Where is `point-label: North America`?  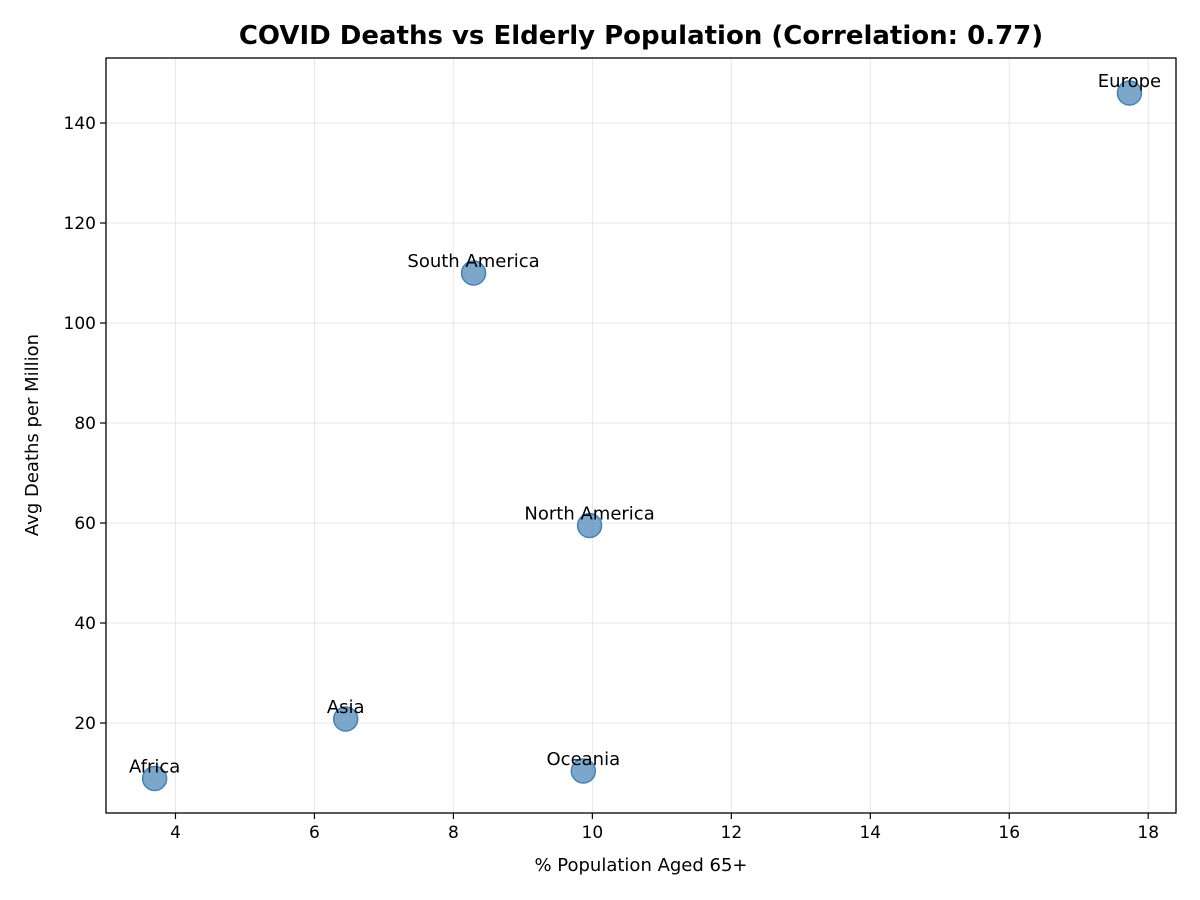 point-label: North America is located at coordinates (589, 514).